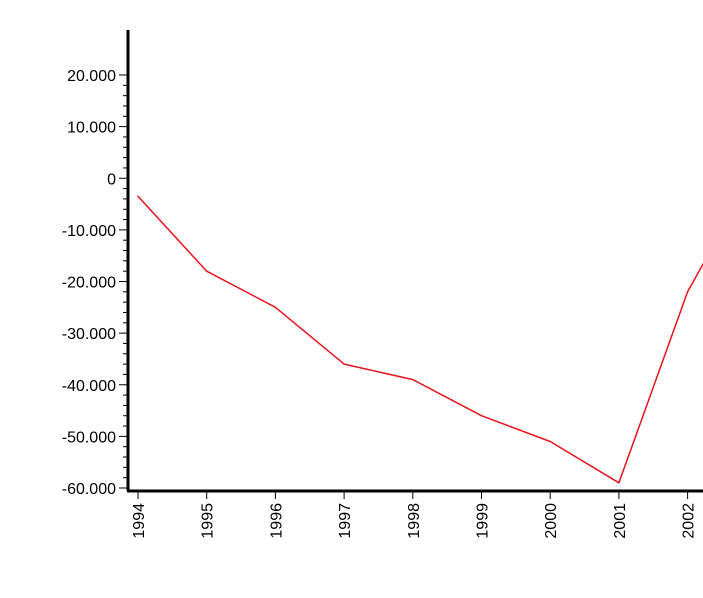 The width and height of the screenshot is (703, 598). Describe the element at coordinates (89, 283) in the screenshot. I see `y-tick-label: -20.000` at that location.